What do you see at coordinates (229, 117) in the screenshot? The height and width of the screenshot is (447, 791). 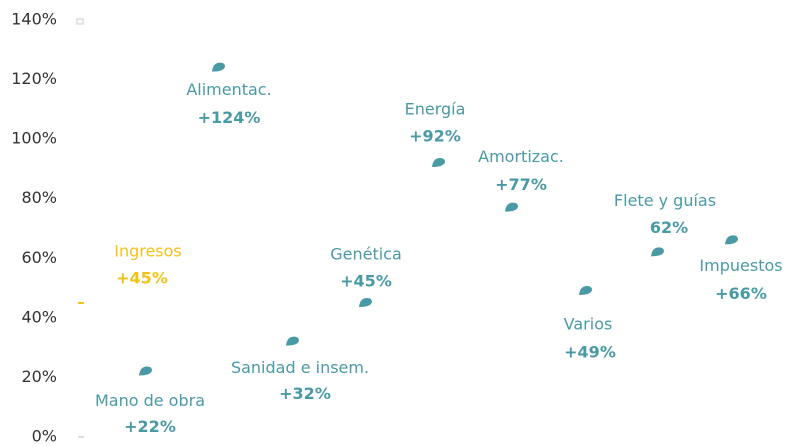 I see `value-label: +124%` at bounding box center [229, 117].